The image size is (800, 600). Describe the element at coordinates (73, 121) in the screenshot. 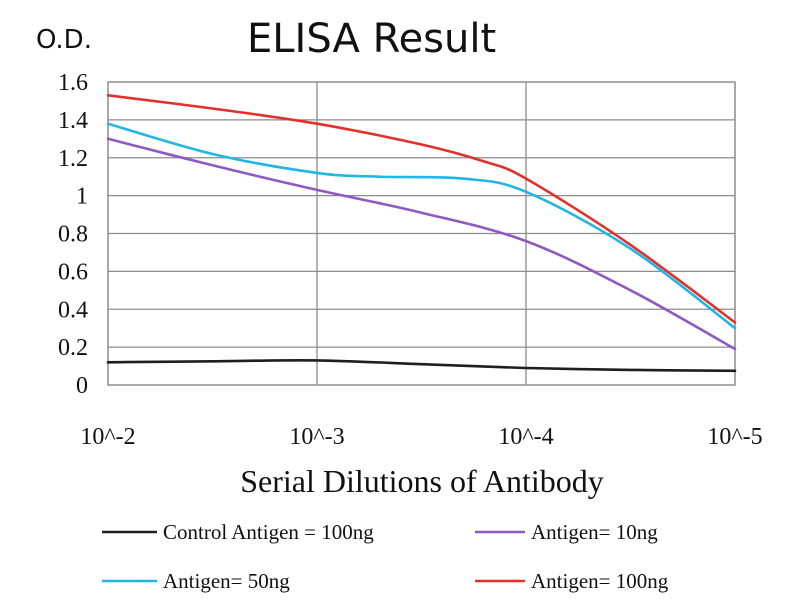

I see `y-tick-label: 1.4` at that location.